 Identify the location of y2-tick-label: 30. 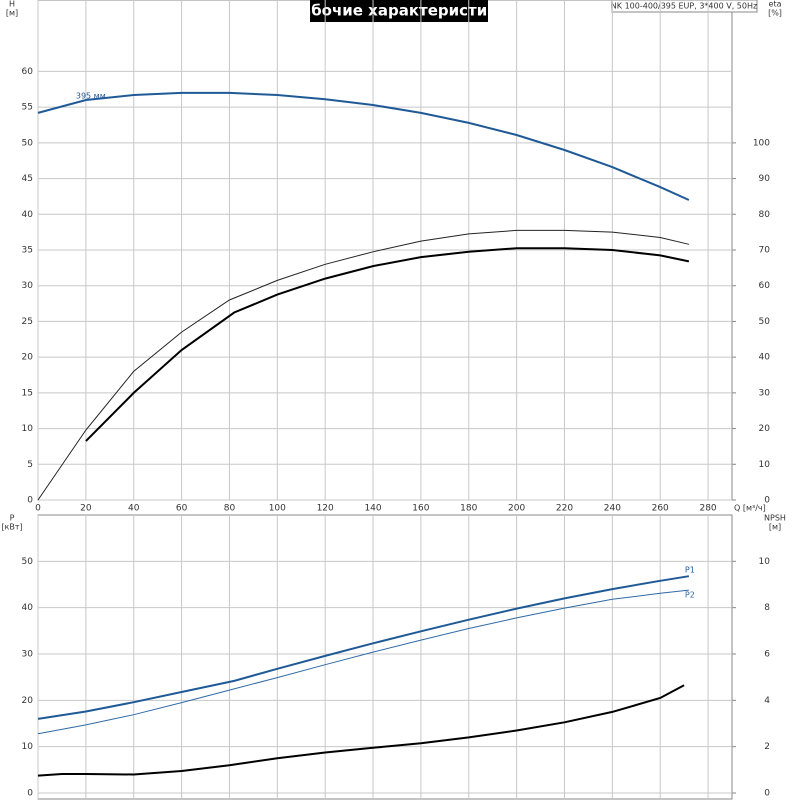
(765, 393).